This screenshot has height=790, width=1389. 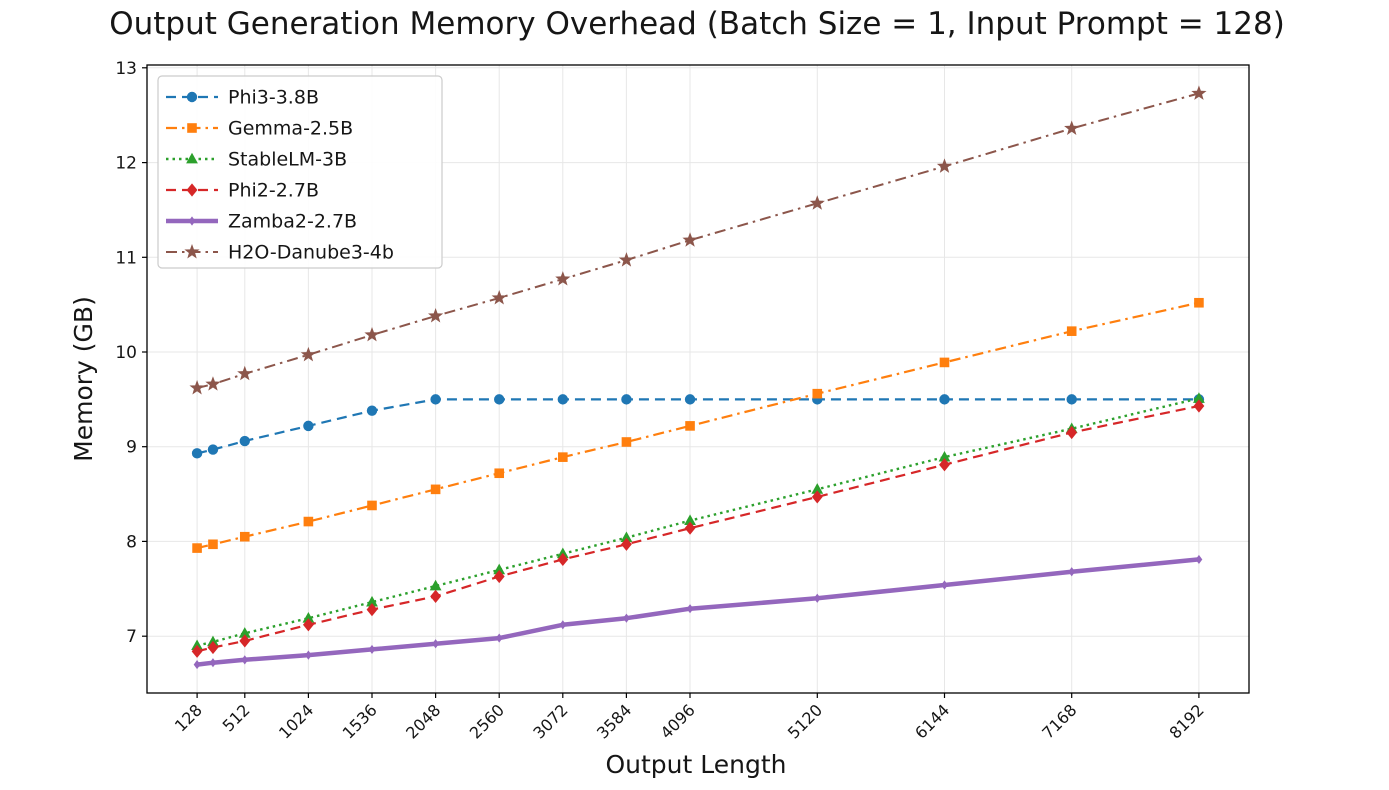 I want to click on y-tick-label: 11, so click(x=126, y=258).